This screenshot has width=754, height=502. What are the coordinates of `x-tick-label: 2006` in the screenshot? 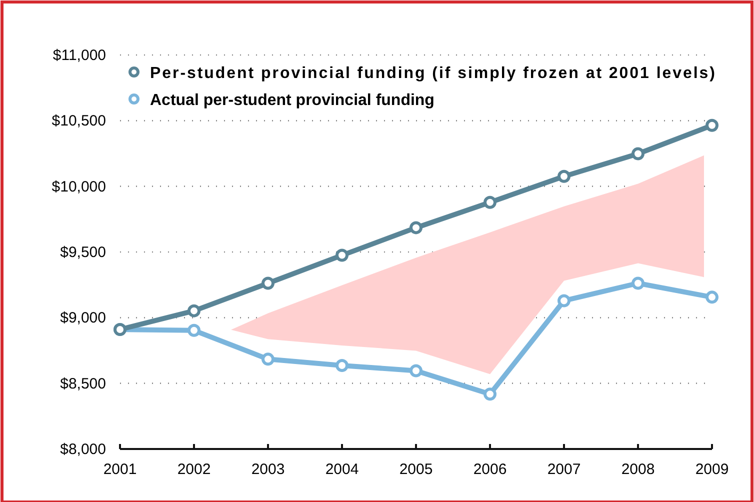 It's located at (490, 469).